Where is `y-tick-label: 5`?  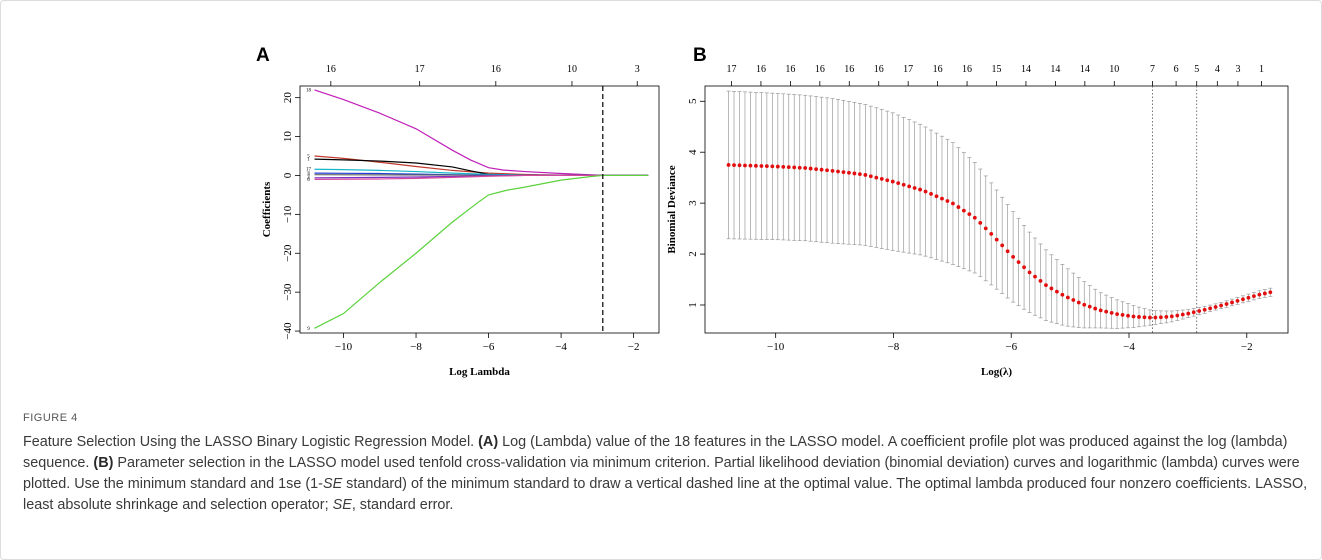
y-tick-label: 5 is located at coordinates (693, 101).